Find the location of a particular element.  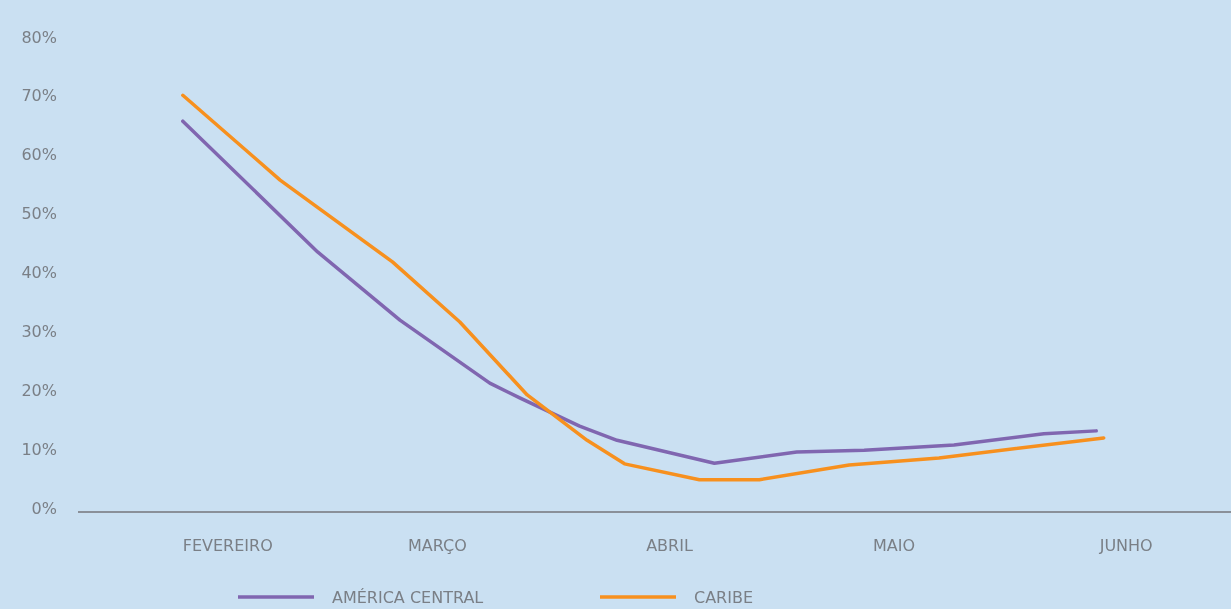

y-tick-label: 50% is located at coordinates (39, 214).